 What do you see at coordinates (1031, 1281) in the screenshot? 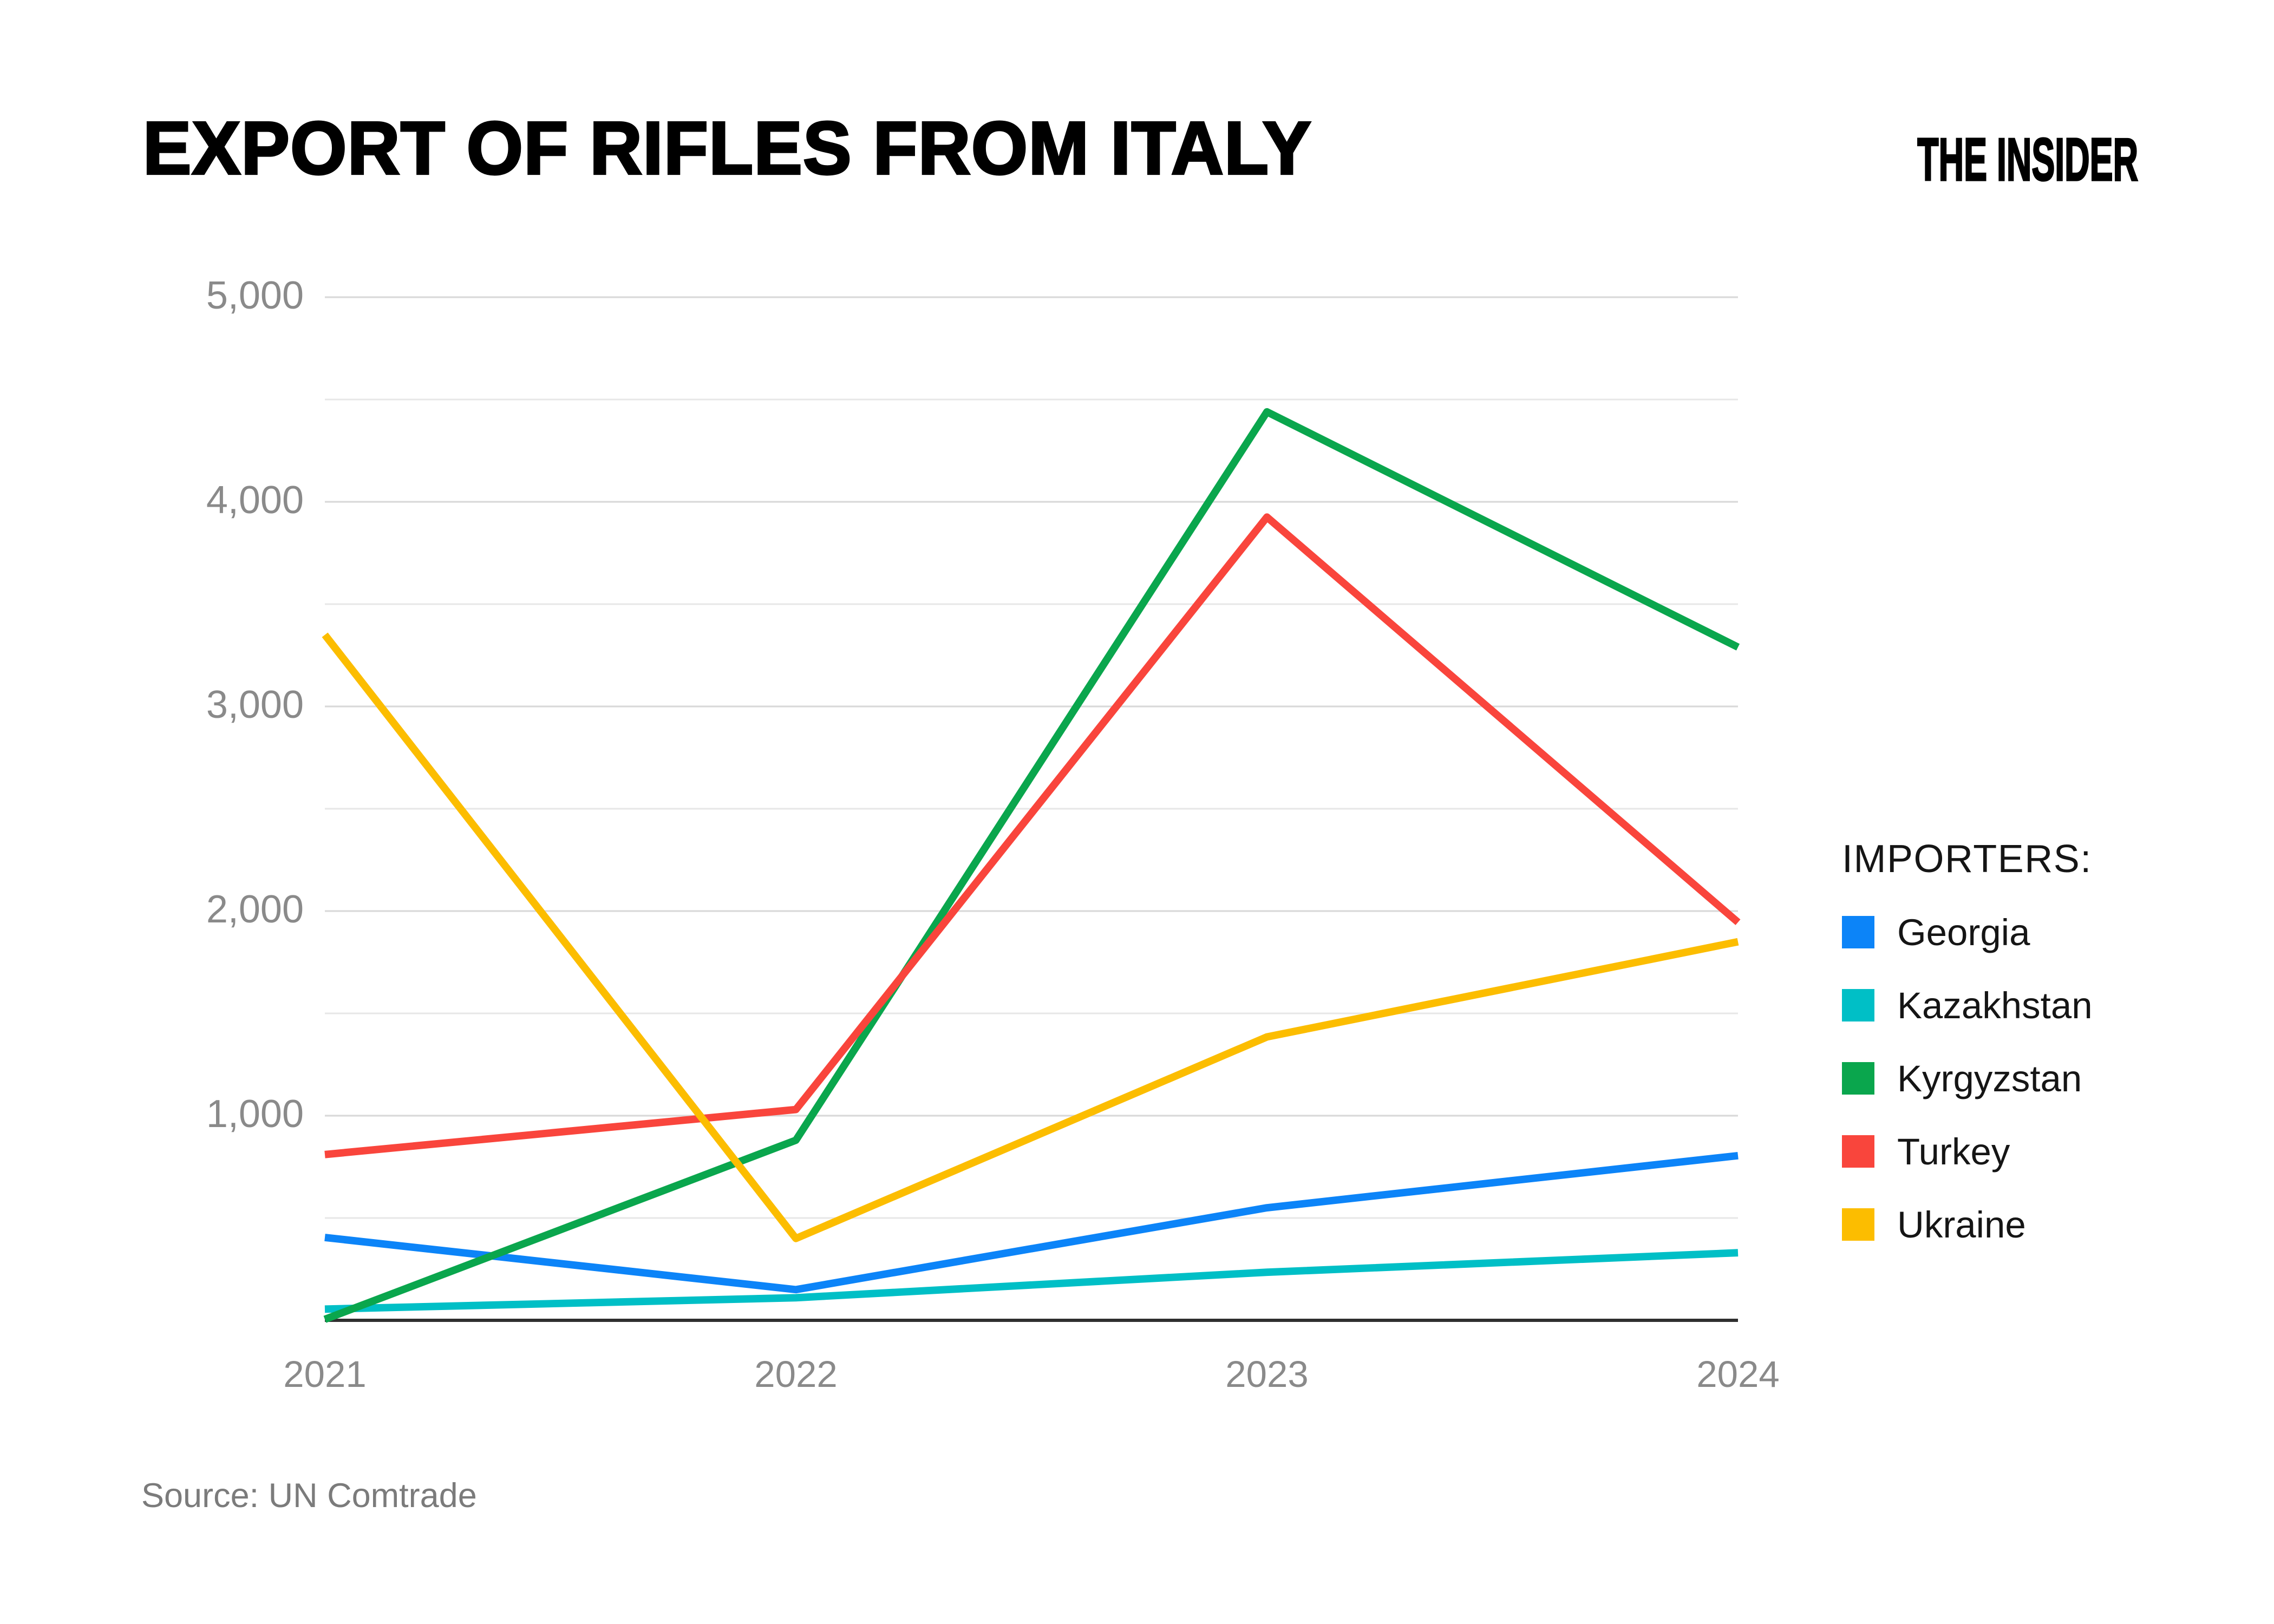
I see `series-line-kazakhstan` at bounding box center [1031, 1281].